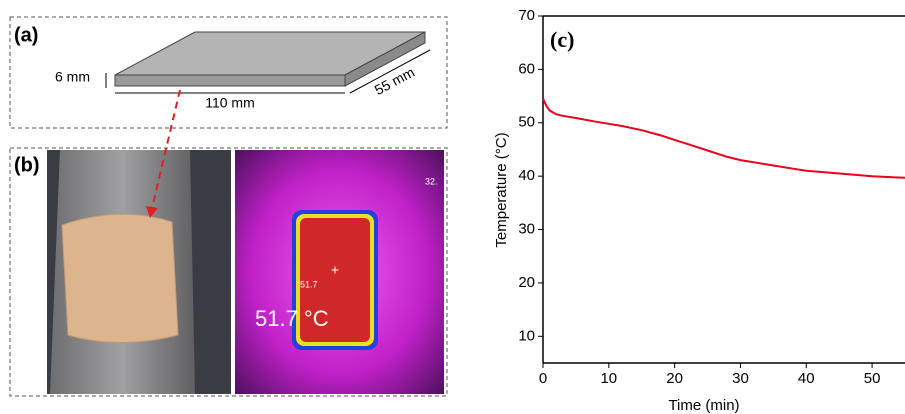 This screenshot has height=414, width=905. Describe the element at coordinates (723, 138) in the screenshot. I see `data-line` at that location.